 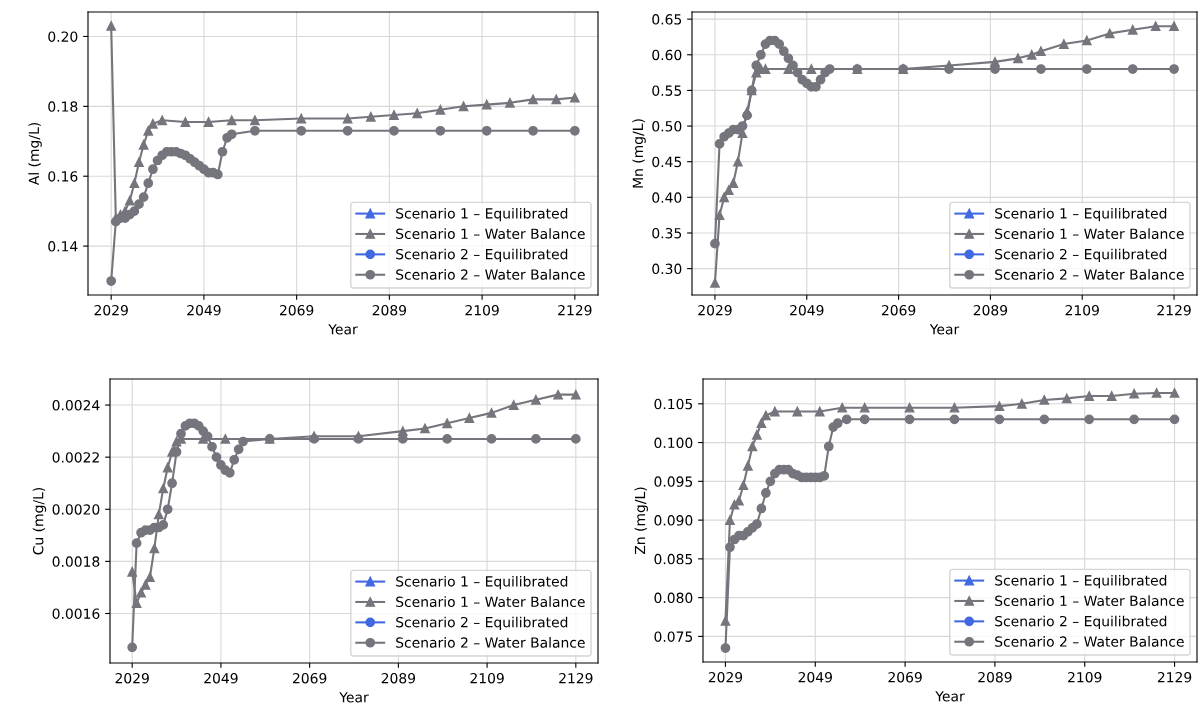 What do you see at coordinates (673, 404) in the screenshot?
I see `y-tick-label: 0.105` at bounding box center [673, 404].